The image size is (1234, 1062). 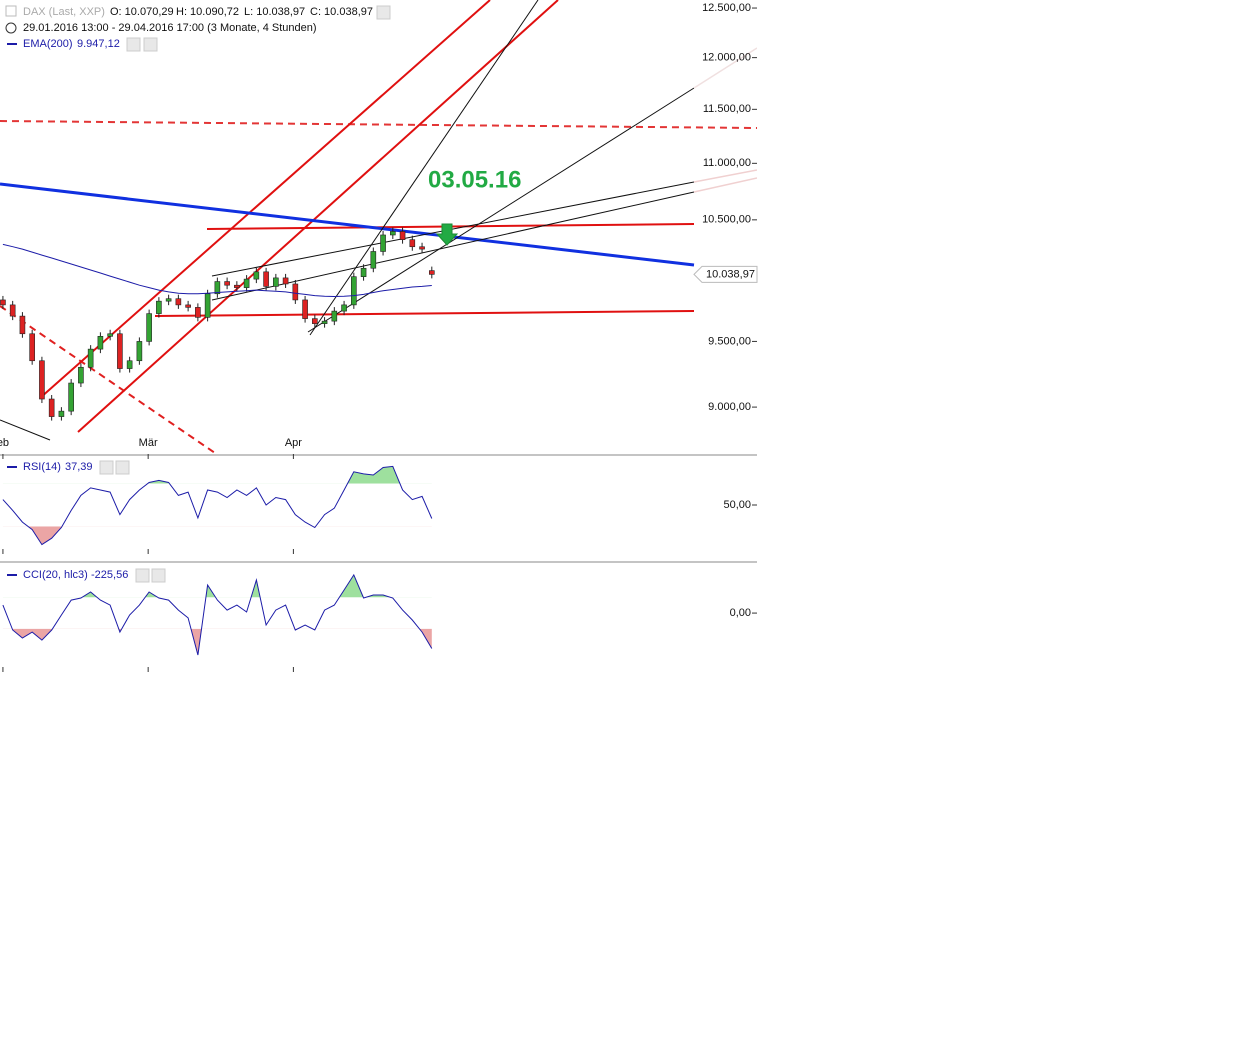 I want to click on indicator-legends: RSI(14) 37,39 CCI(20, hlc3) -225,56, so click(x=86, y=521).